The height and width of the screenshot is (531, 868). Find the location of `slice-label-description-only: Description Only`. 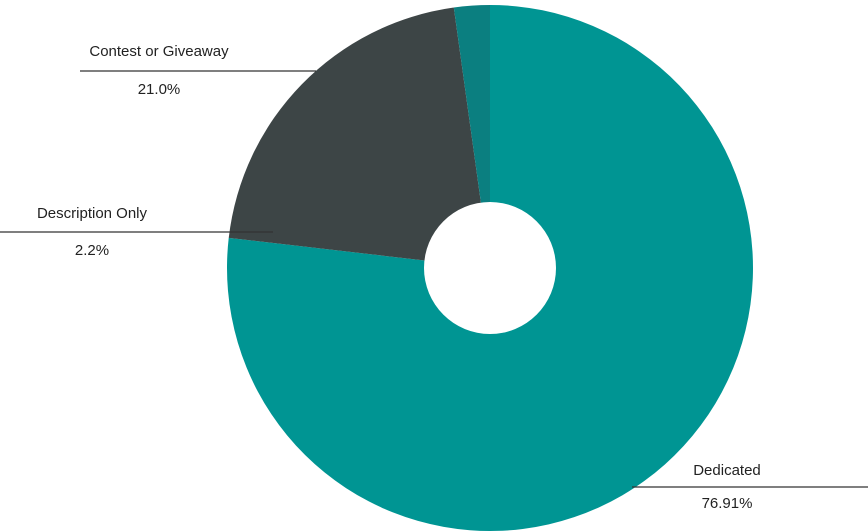

slice-label-description-only: Description Only is located at coordinates (92, 213).